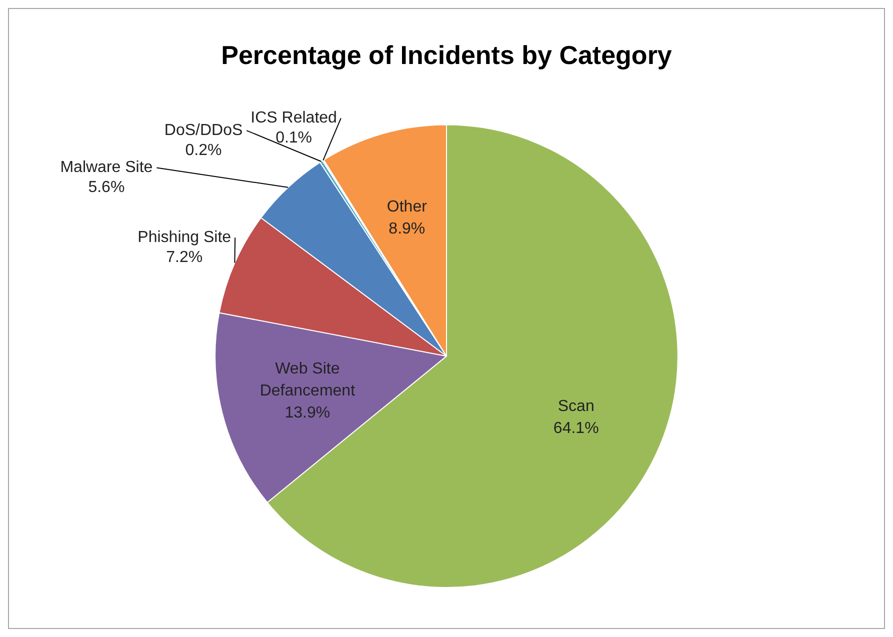  What do you see at coordinates (407, 207) in the screenshot?
I see `slice-label: Other` at bounding box center [407, 207].